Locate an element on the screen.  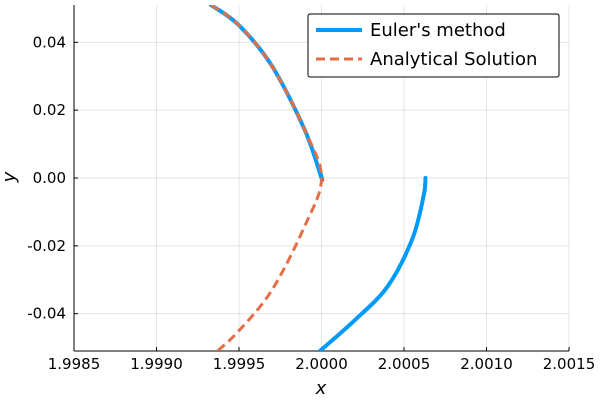
x-tick-label: 1.9995 is located at coordinates (239, 364).